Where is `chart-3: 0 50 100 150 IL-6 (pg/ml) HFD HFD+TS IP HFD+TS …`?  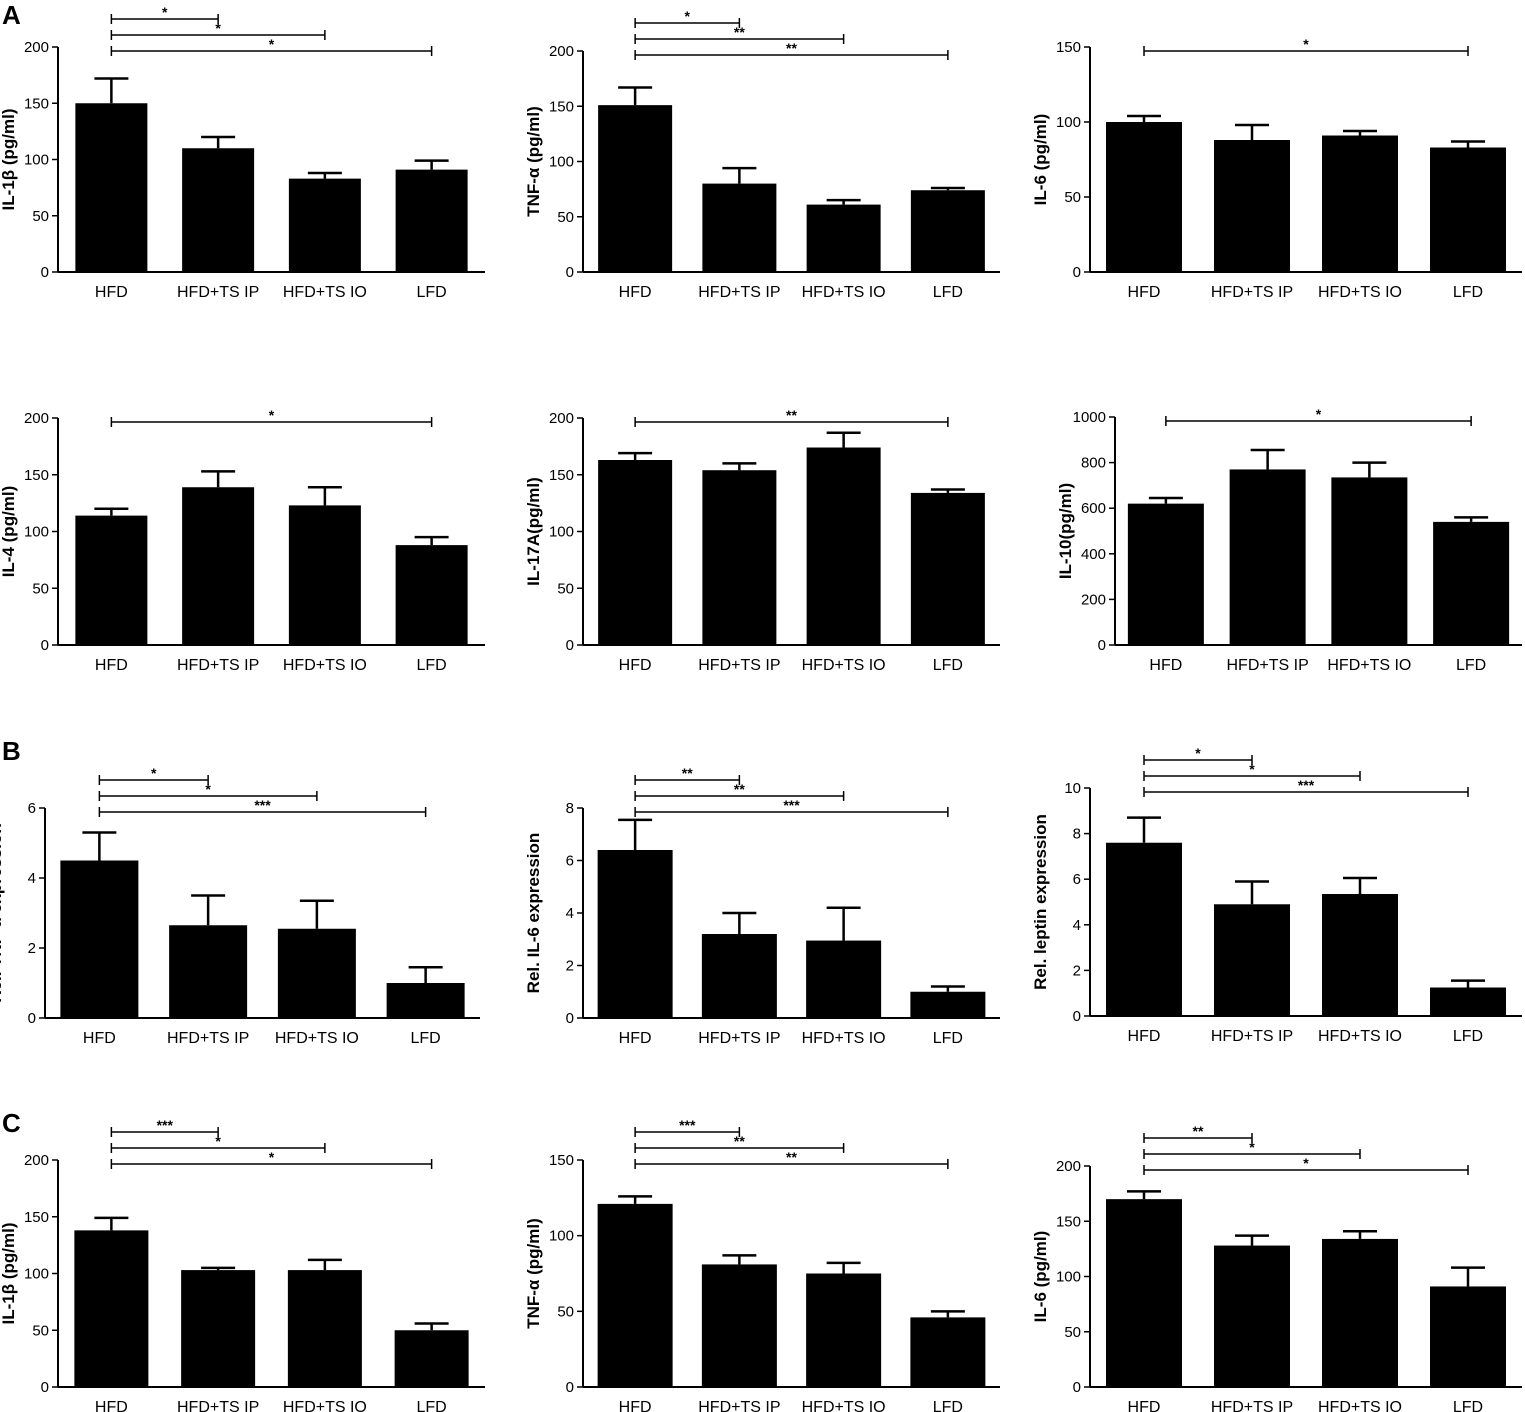
chart-3: 0 50 100 150 IL-6 (pg/ml) HFD HFD+TS IP HFD+TS … is located at coordinates (1276, 168).